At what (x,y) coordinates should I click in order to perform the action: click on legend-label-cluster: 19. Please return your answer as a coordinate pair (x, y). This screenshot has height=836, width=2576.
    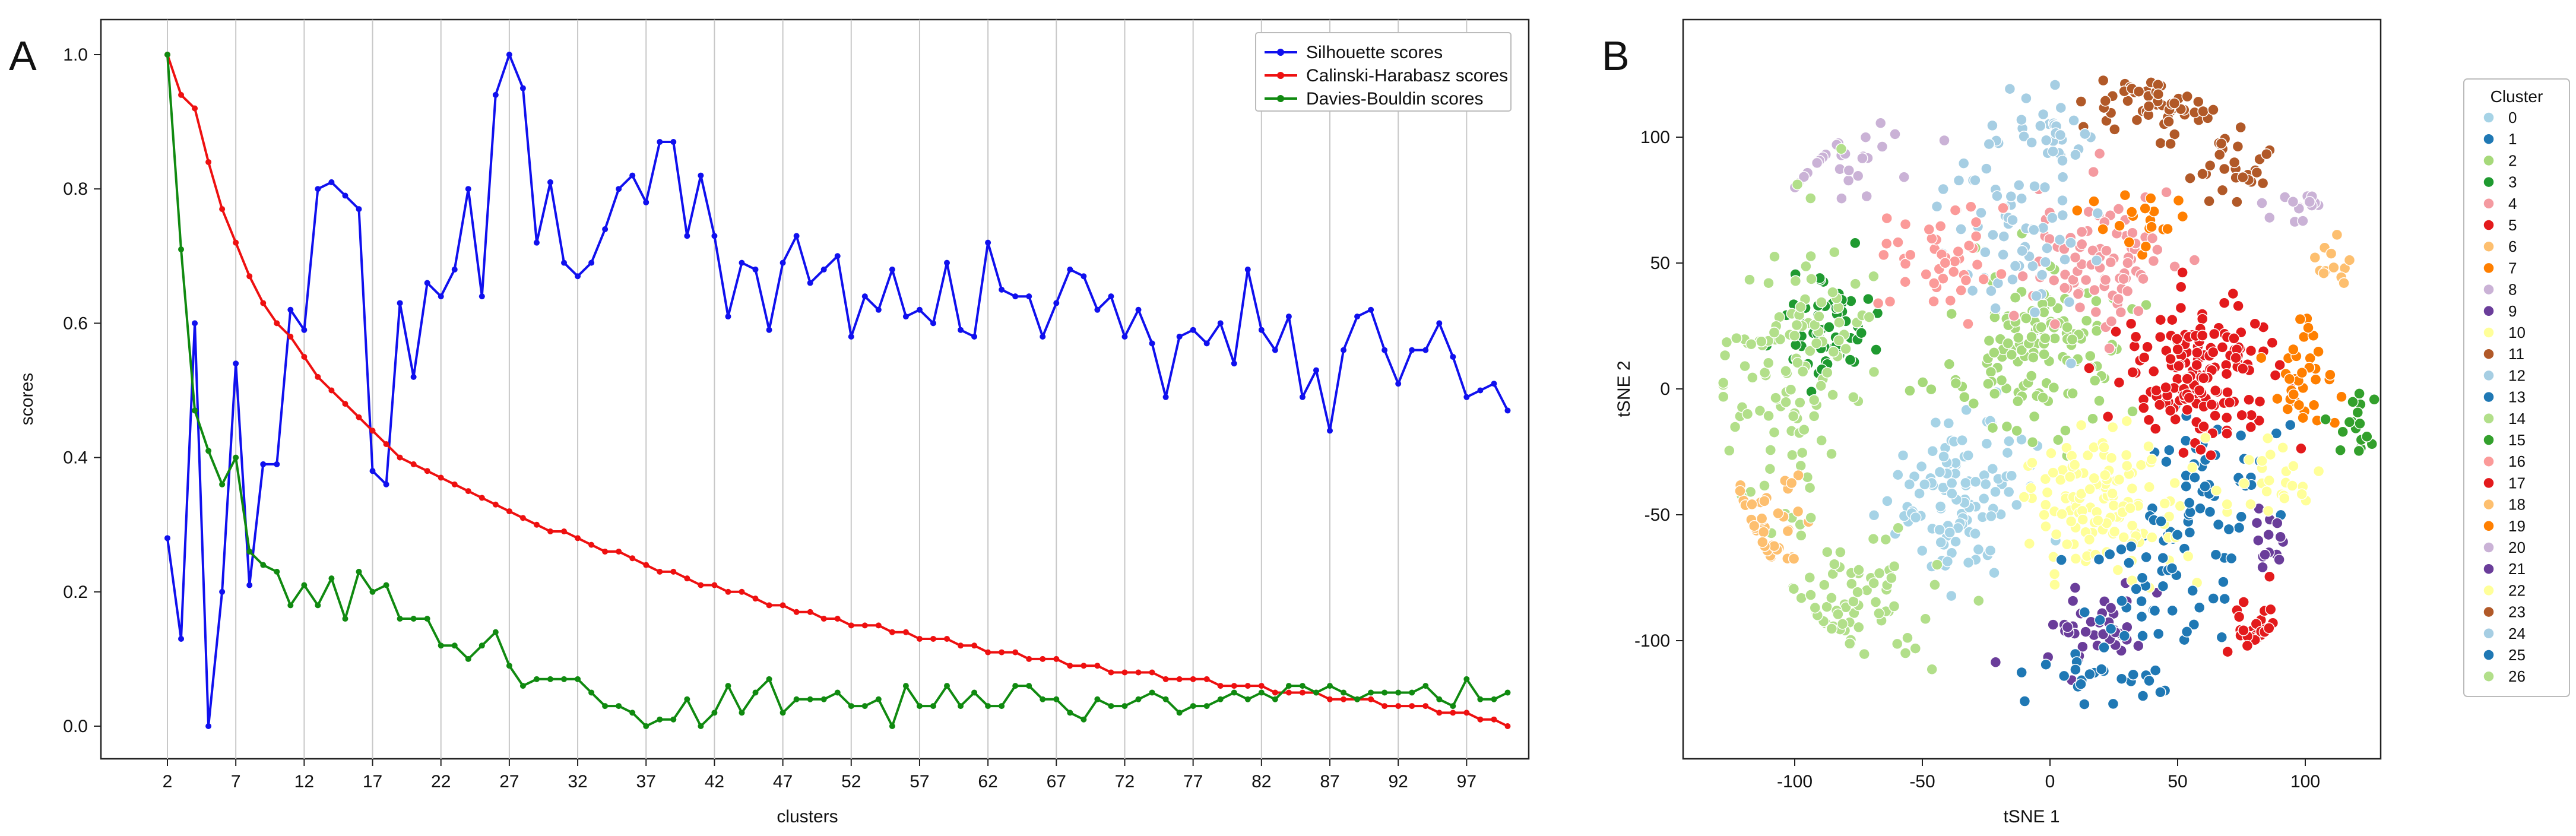
    Looking at the image, I should click on (2517, 526).